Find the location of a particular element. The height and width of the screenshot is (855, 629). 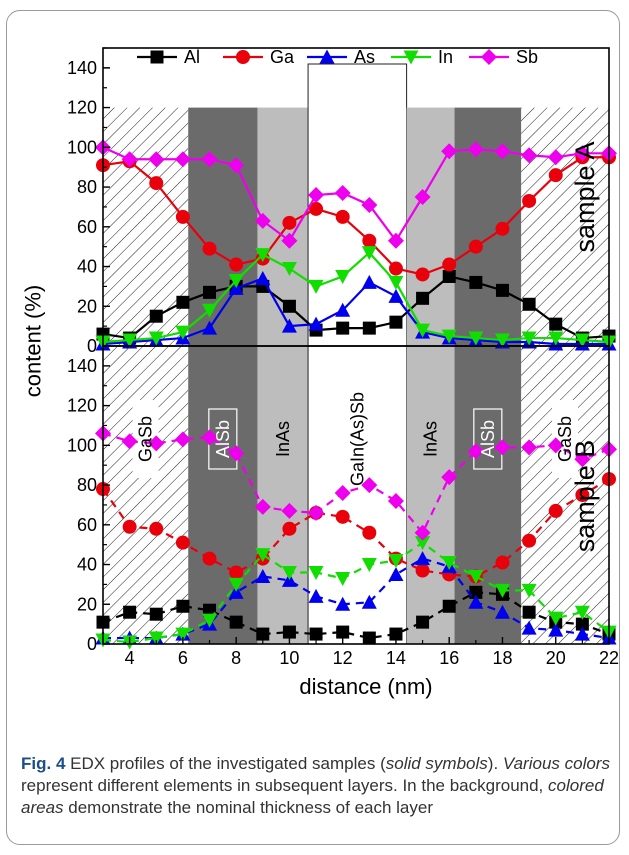

xtick-label-12: 12 is located at coordinates (343, 658).